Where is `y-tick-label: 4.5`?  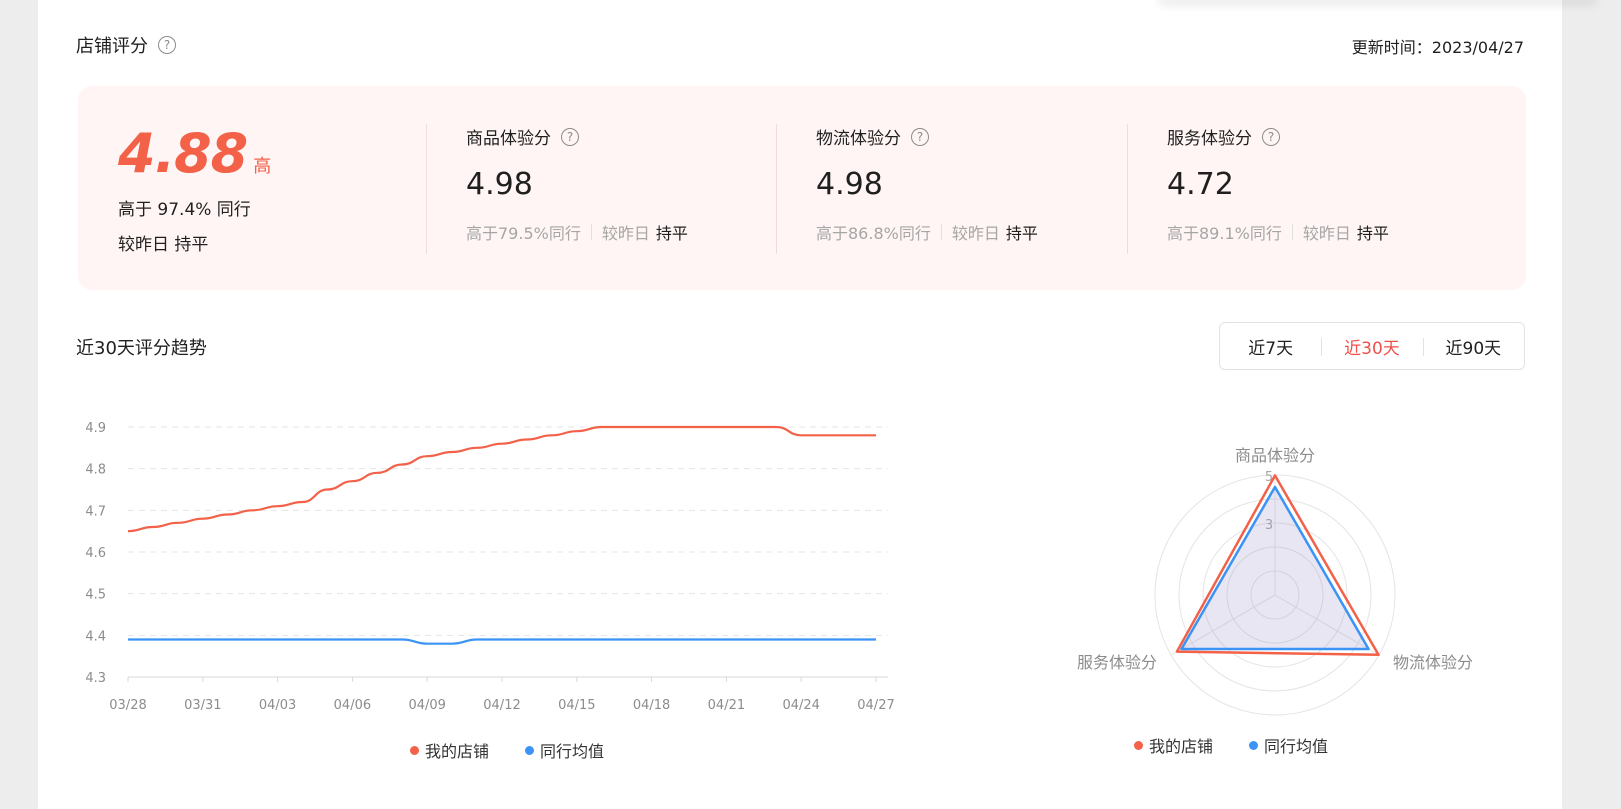
y-tick-label: 4.5 is located at coordinates (95, 595).